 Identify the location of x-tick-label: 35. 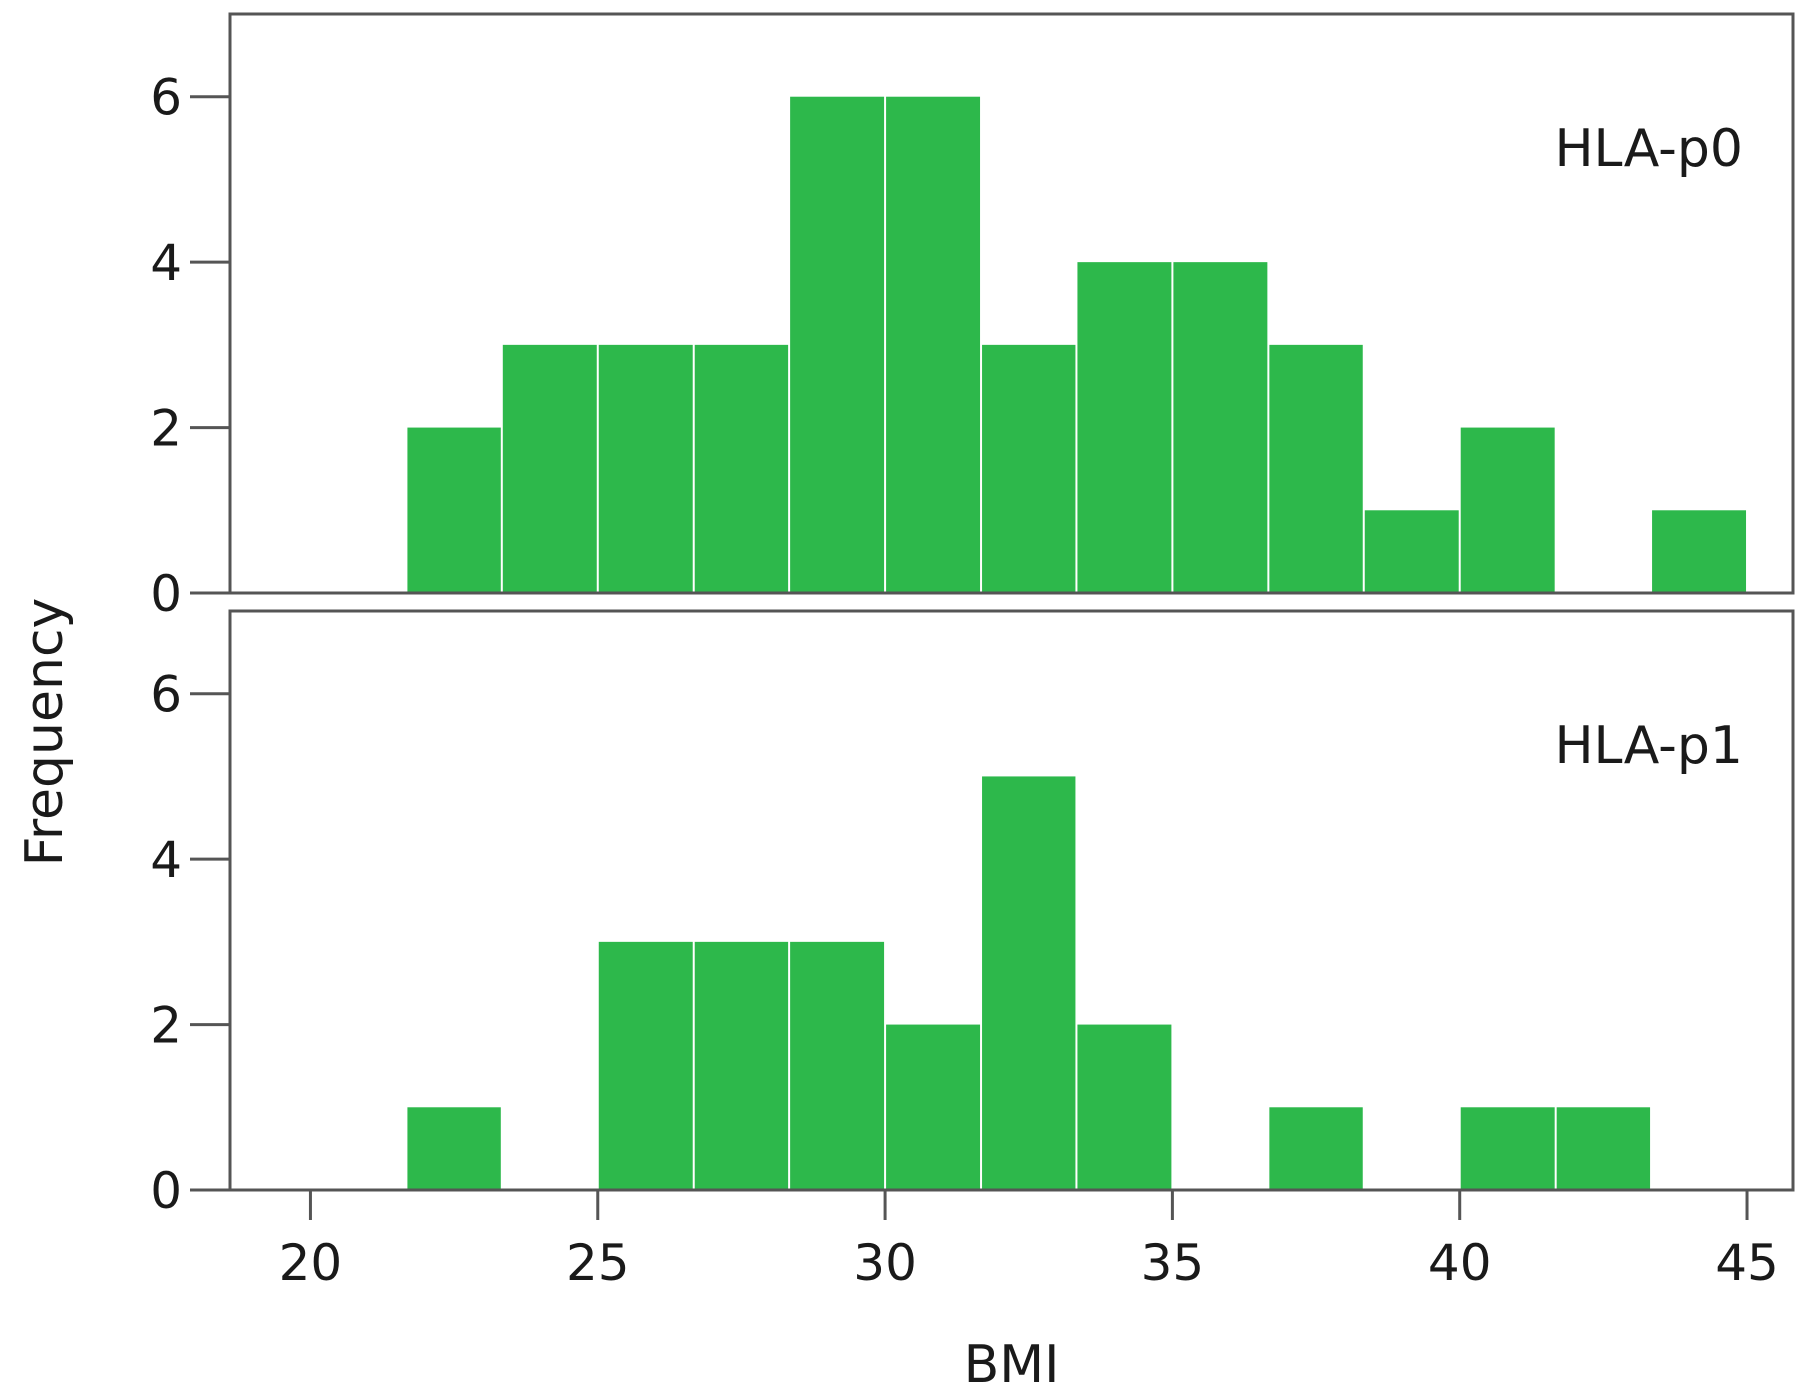
(1173, 1263).